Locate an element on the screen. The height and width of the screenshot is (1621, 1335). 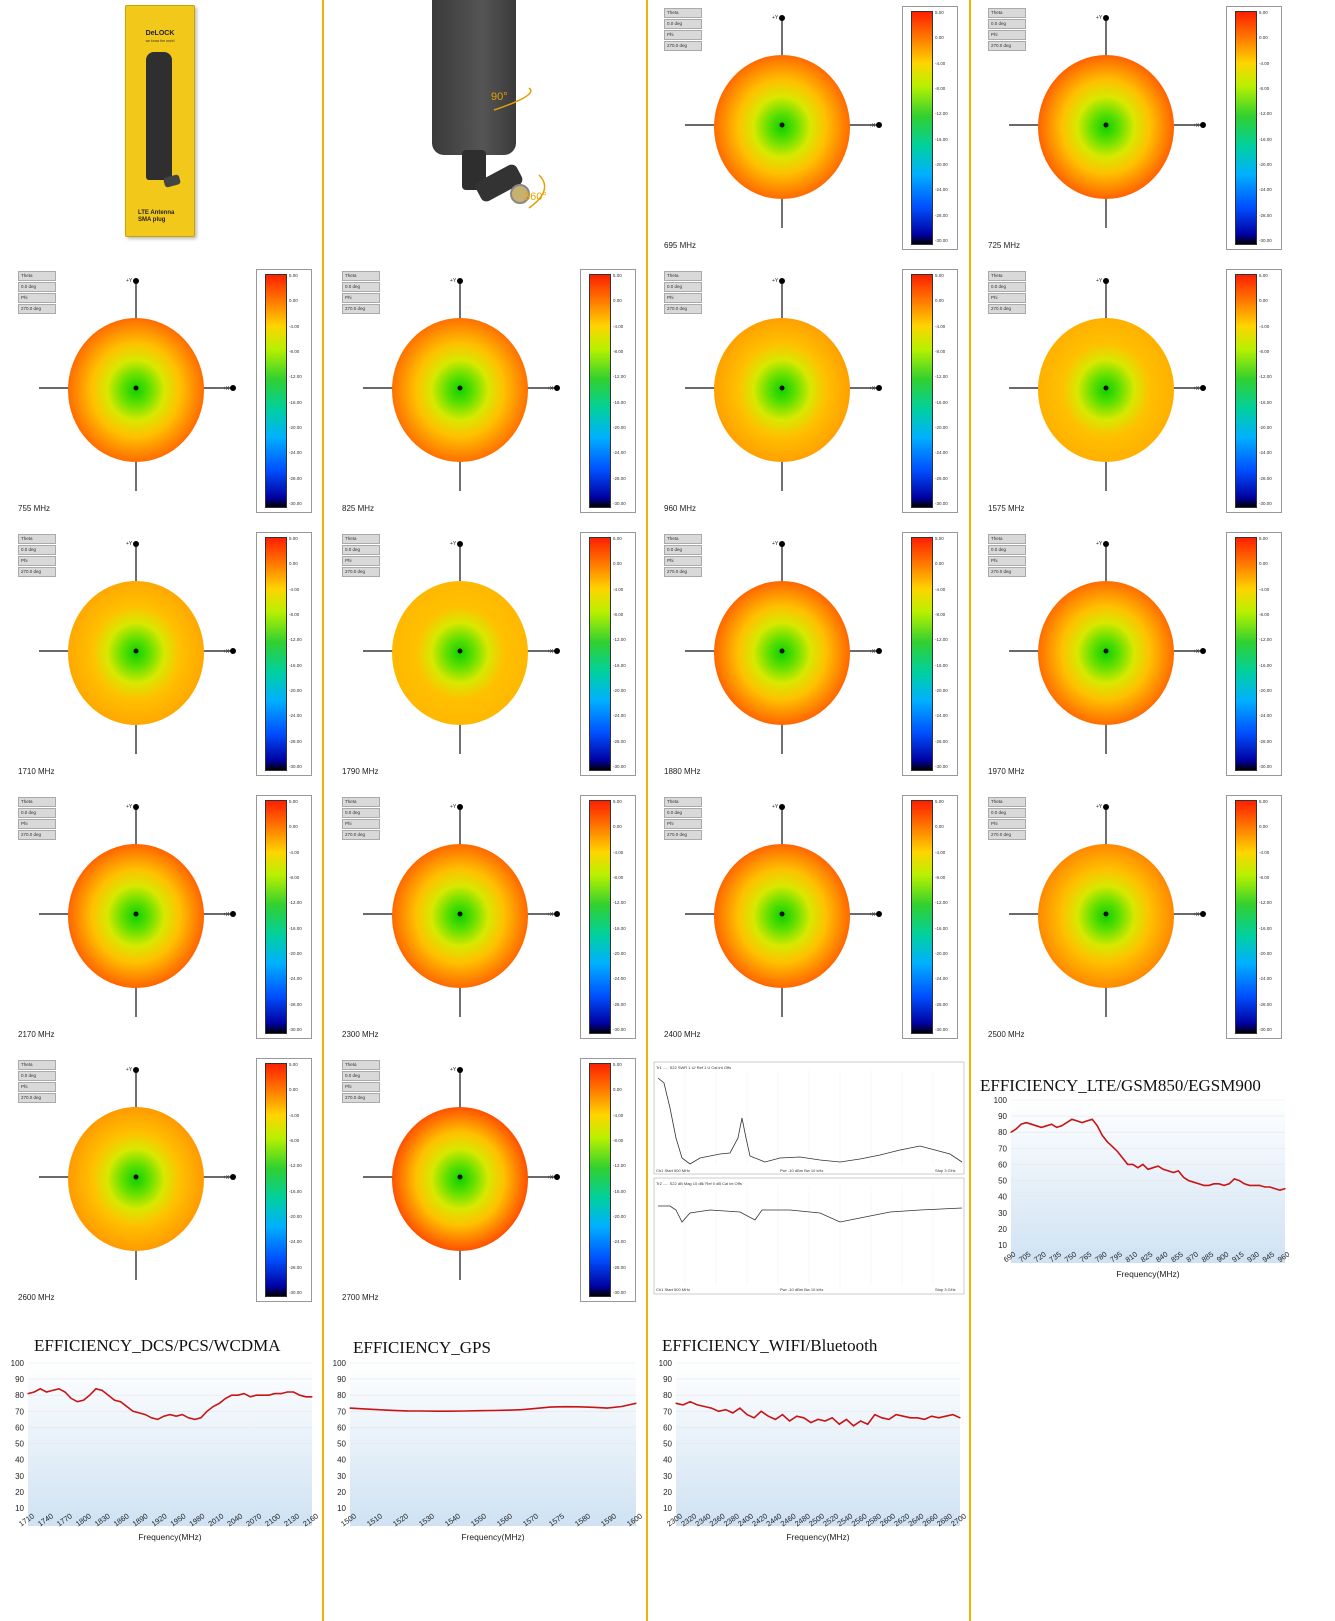
frequency-label: 695 MHz is located at coordinates (680, 245).